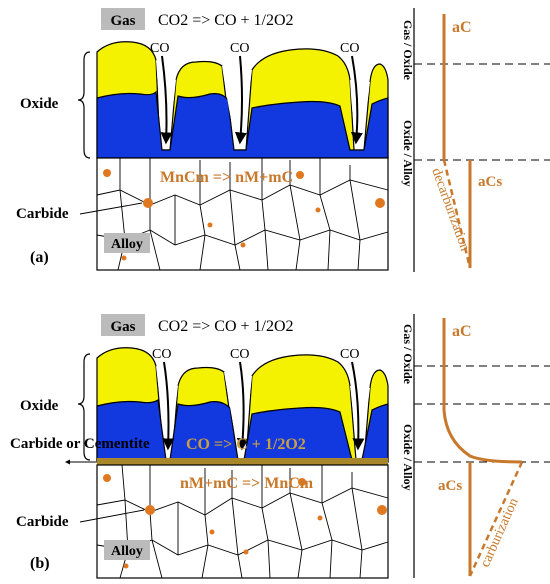  Describe the element at coordinates (349, 354) in the screenshot. I see `co-label-3-b: CO` at that location.